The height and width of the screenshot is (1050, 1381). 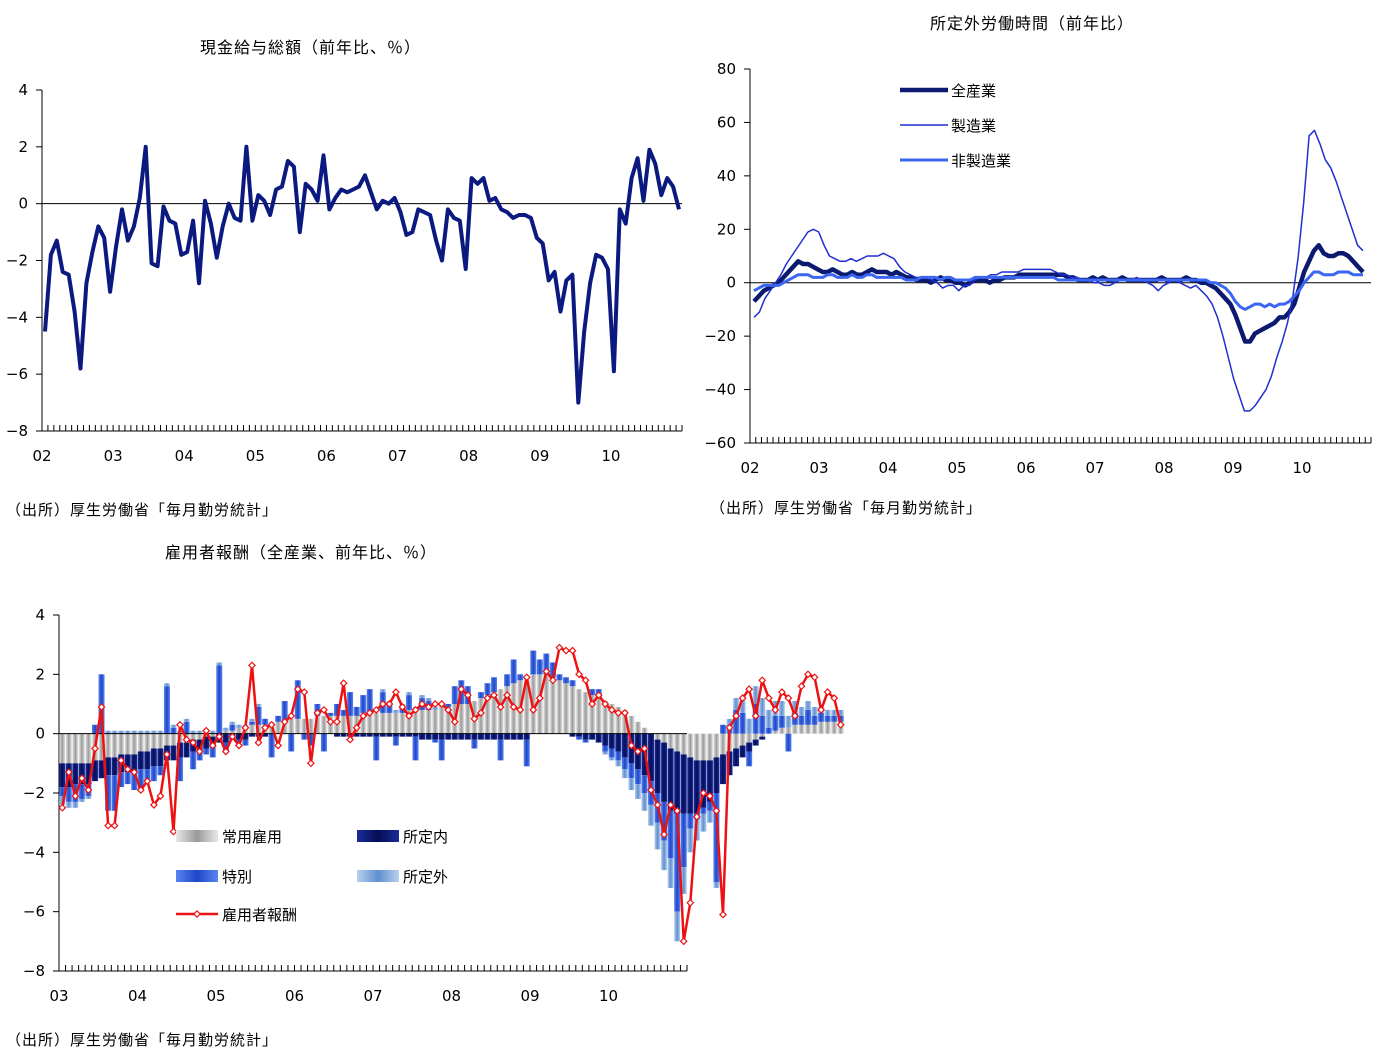 What do you see at coordinates (34, 793) in the screenshot?
I see `y-tick-label: −2` at bounding box center [34, 793].